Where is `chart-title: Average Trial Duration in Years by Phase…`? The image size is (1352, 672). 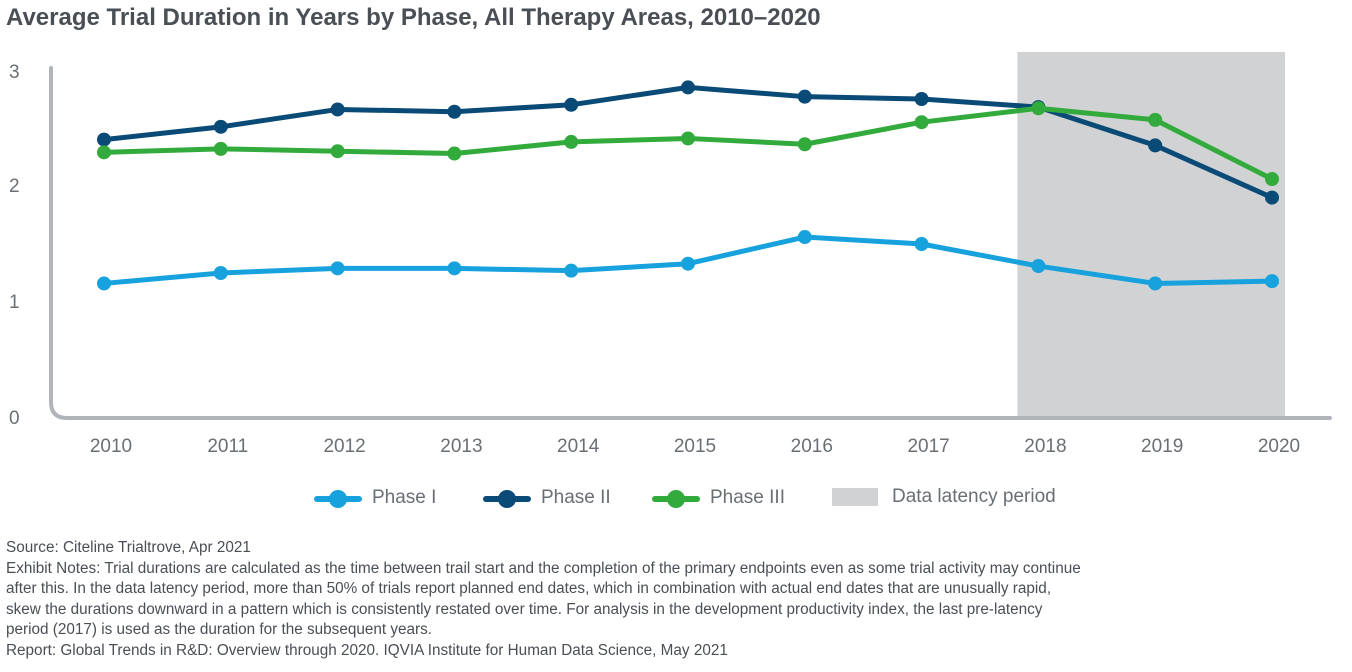
chart-title: Average Trial Duration in Years by Phase… is located at coordinates (413, 17).